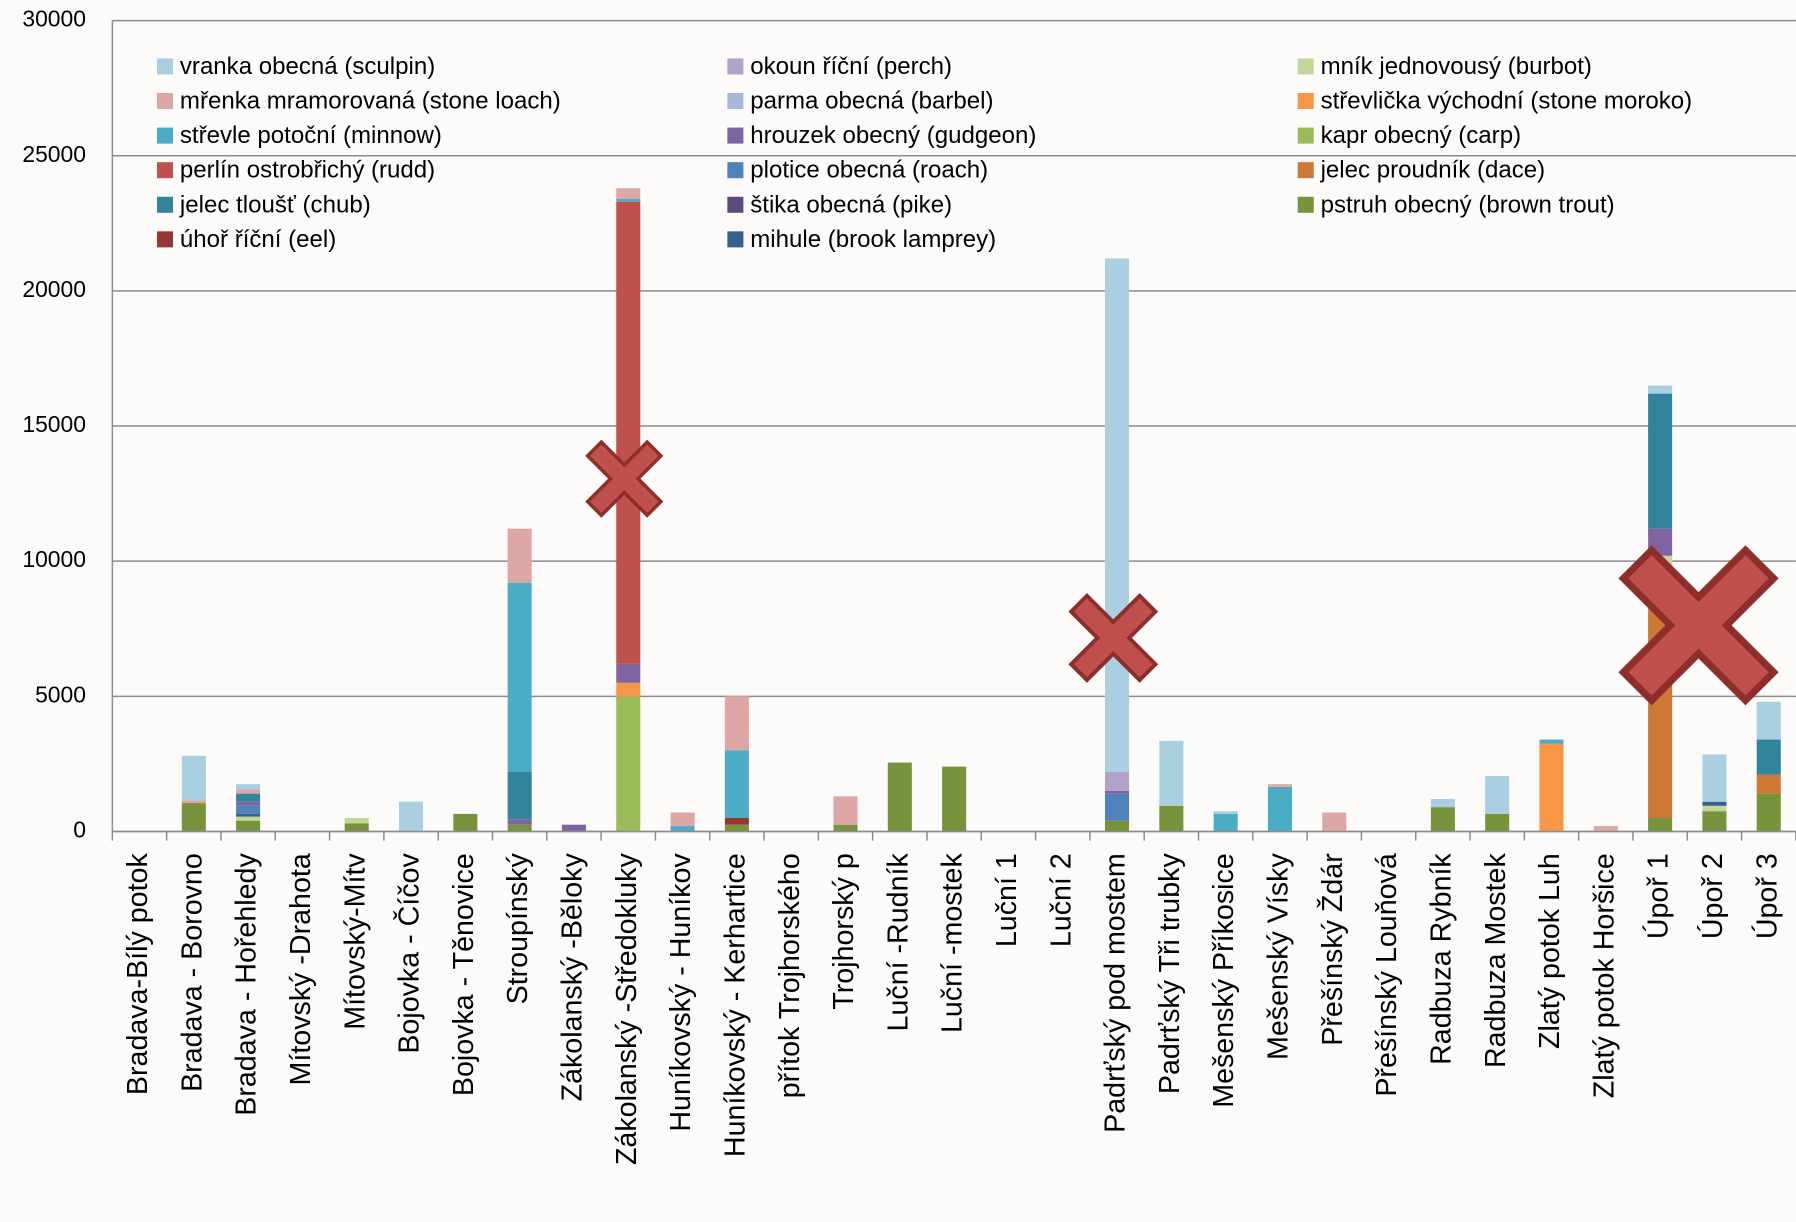 The image size is (1796, 1222). I want to click on x-tick-label: Mítovský-Mítv, so click(355, 941).